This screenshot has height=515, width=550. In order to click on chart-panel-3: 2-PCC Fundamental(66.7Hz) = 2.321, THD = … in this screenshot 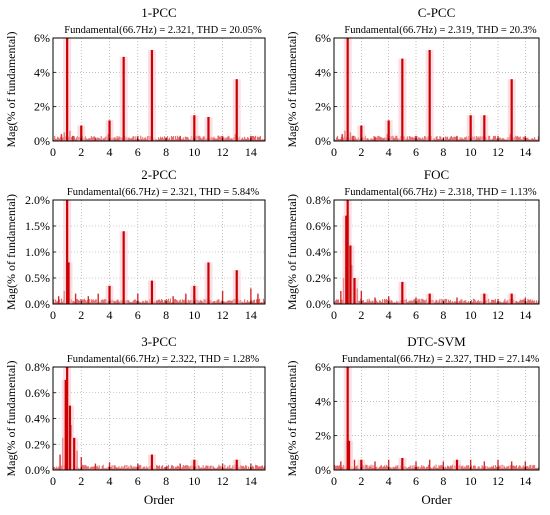, I will do `click(135, 244)`.